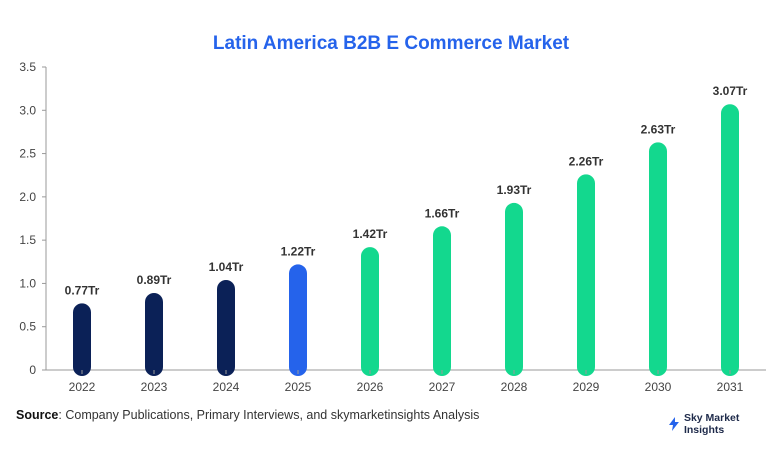 This screenshot has height=454, width=782. I want to click on y-tick-label: 1.0, so click(27, 283).